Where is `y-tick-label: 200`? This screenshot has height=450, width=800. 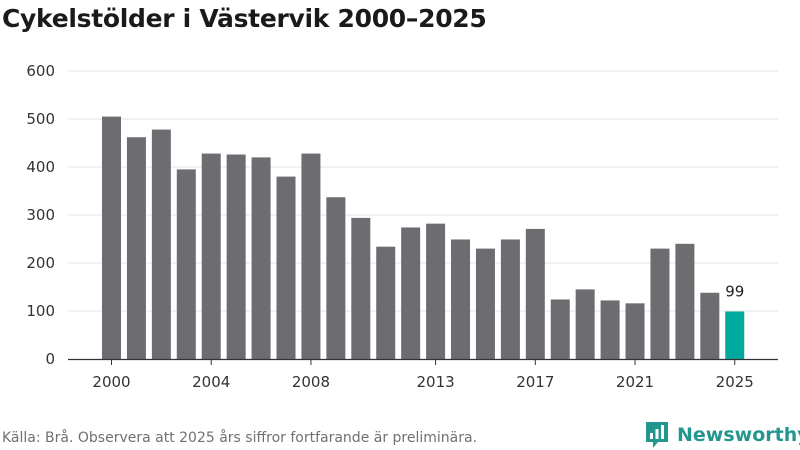
y-tick-label: 200 is located at coordinates (40, 263).